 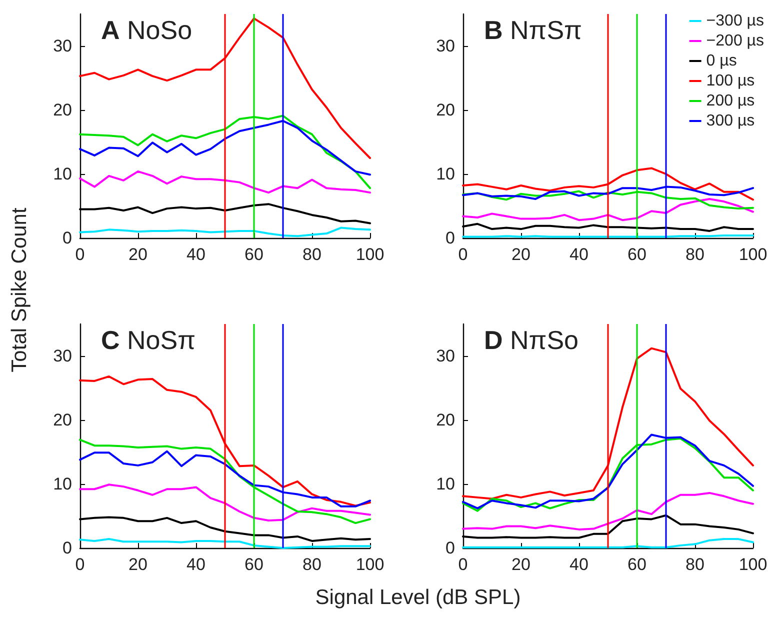 I want to click on legend-label: −300 µs, so click(x=735, y=21).